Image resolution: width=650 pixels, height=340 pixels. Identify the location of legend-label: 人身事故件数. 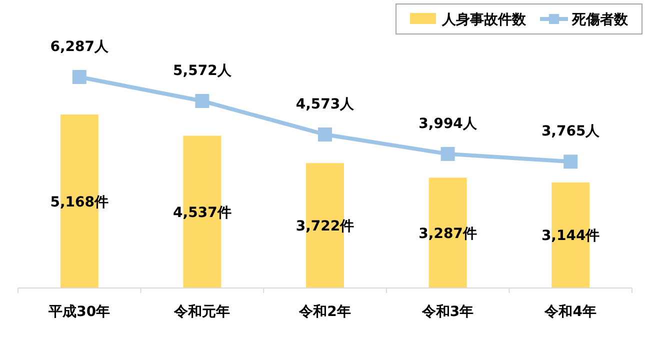
(484, 20).